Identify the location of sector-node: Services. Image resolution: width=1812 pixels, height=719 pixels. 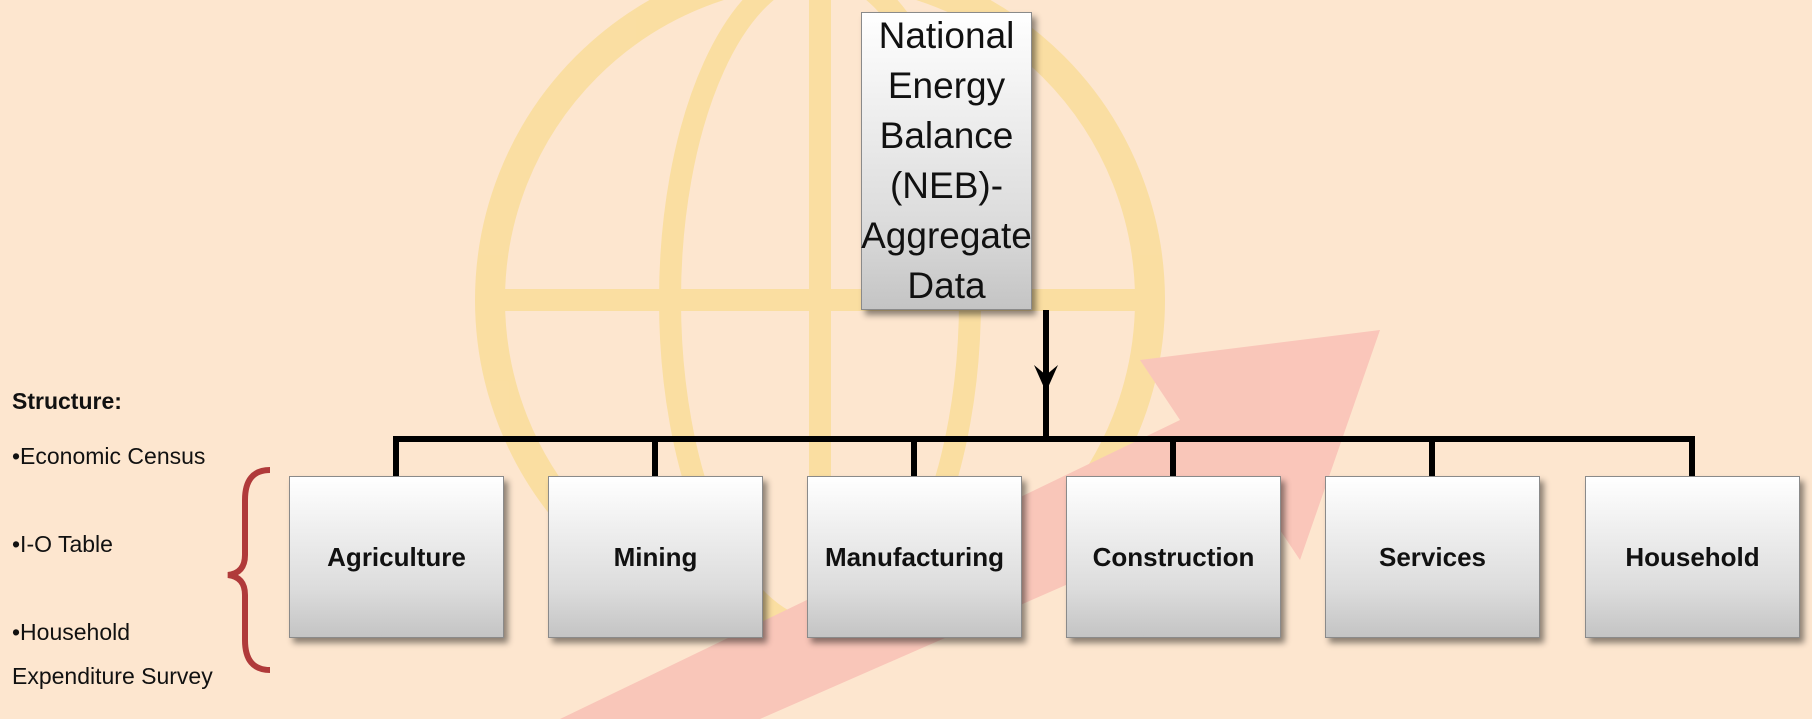
(1432, 557).